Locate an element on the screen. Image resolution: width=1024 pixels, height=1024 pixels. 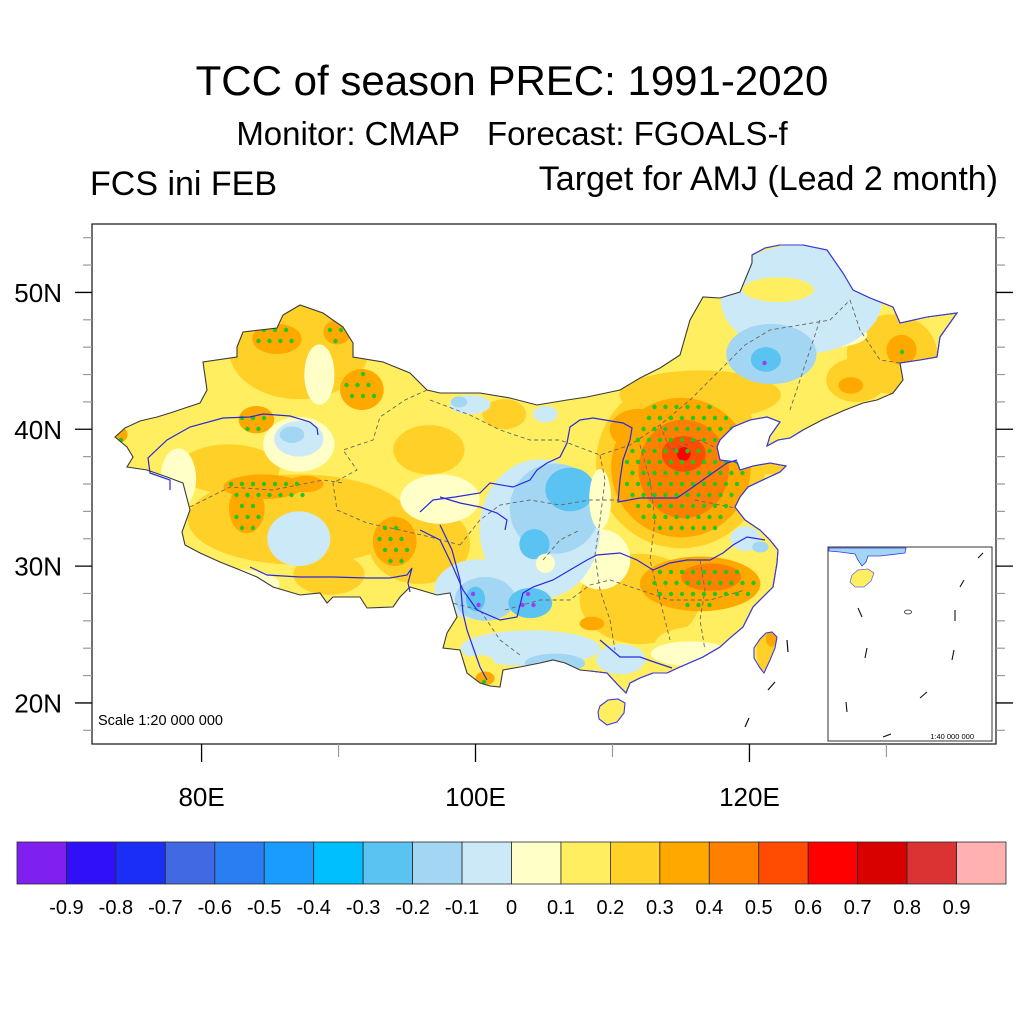
colorbar-label: -0.8 is located at coordinates (116, 908).